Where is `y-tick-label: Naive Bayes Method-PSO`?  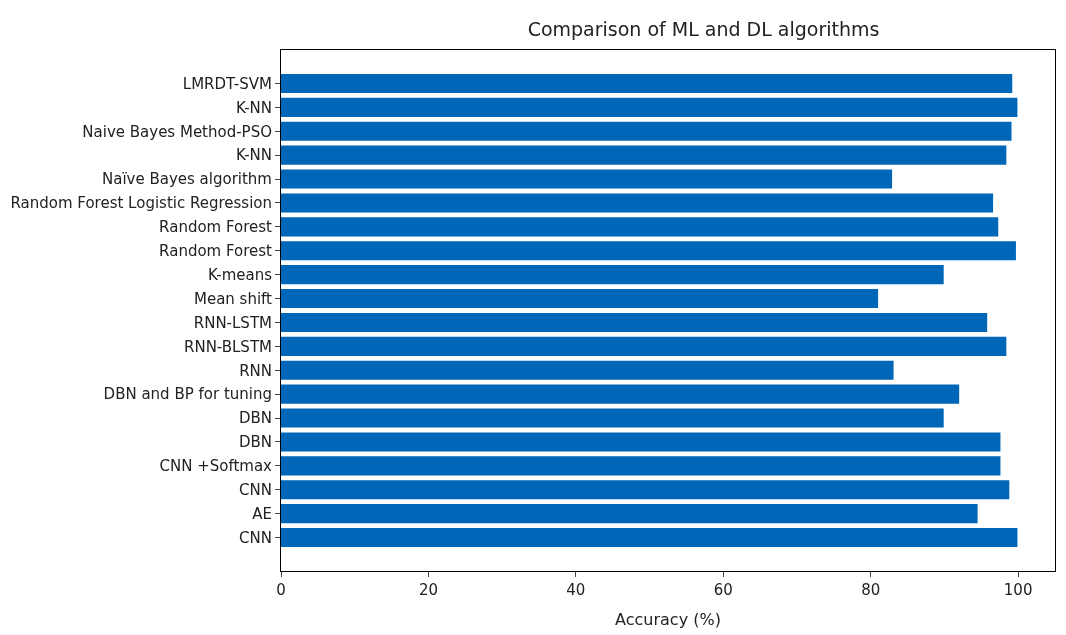 y-tick-label: Naive Bayes Method-PSO is located at coordinates (177, 131).